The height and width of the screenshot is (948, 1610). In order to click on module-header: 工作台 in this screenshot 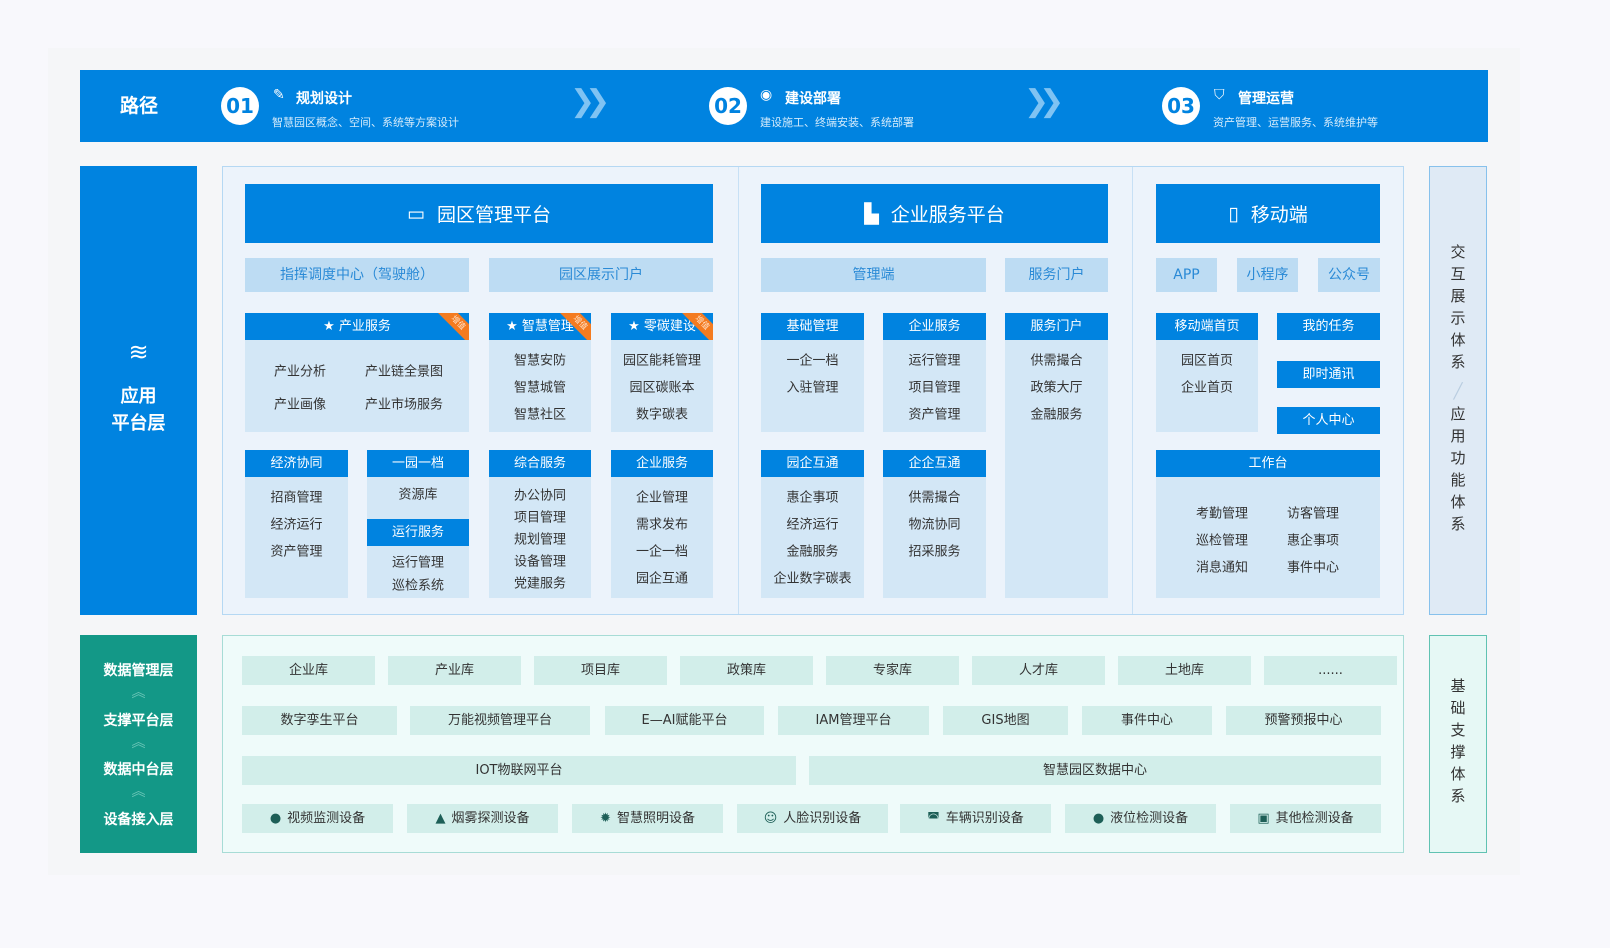, I will do `click(1268, 463)`.